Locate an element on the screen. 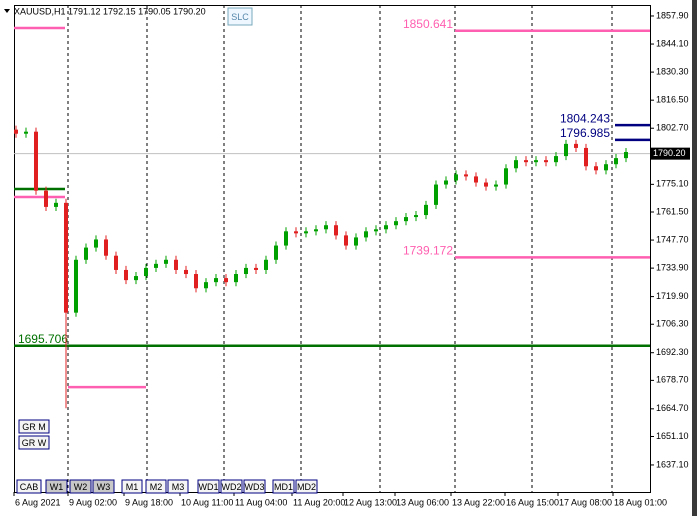  button: M1 is located at coordinates (132, 486).